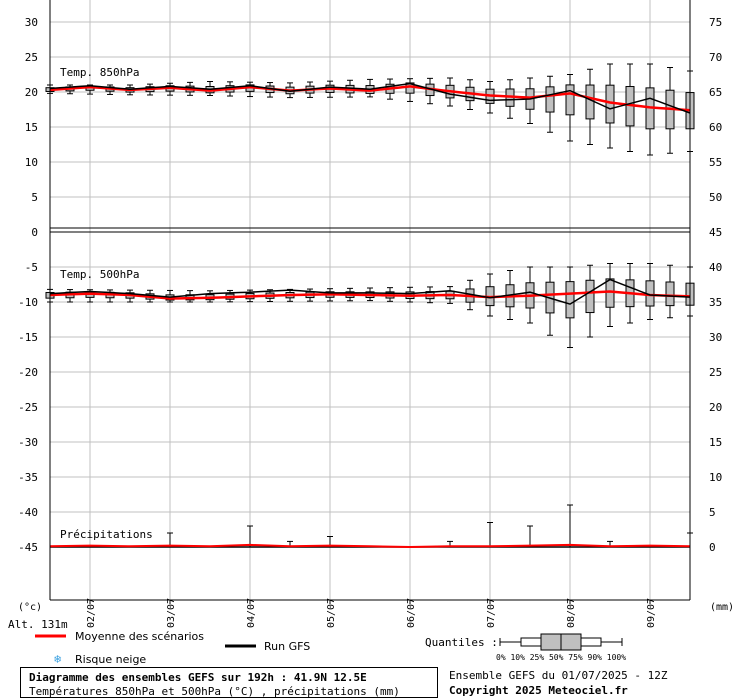 The height and width of the screenshot is (700, 740). Describe the element at coordinates (715, 22) in the screenshot. I see `right-tick-label: 75` at that location.